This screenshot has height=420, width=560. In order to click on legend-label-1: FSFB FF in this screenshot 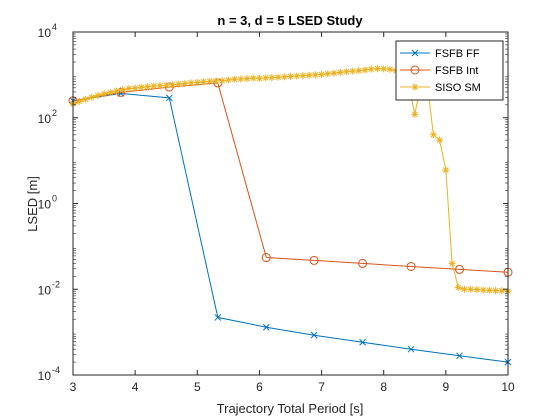, I will do `click(457, 54)`.